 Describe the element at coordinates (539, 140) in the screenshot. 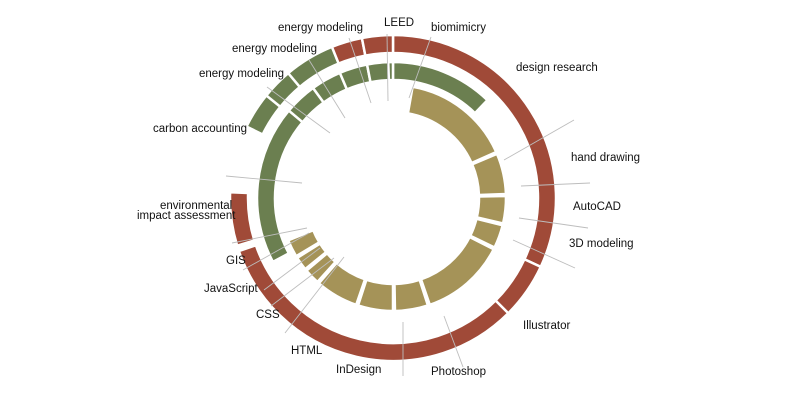

I see `leader-line-hand-drawing` at that location.